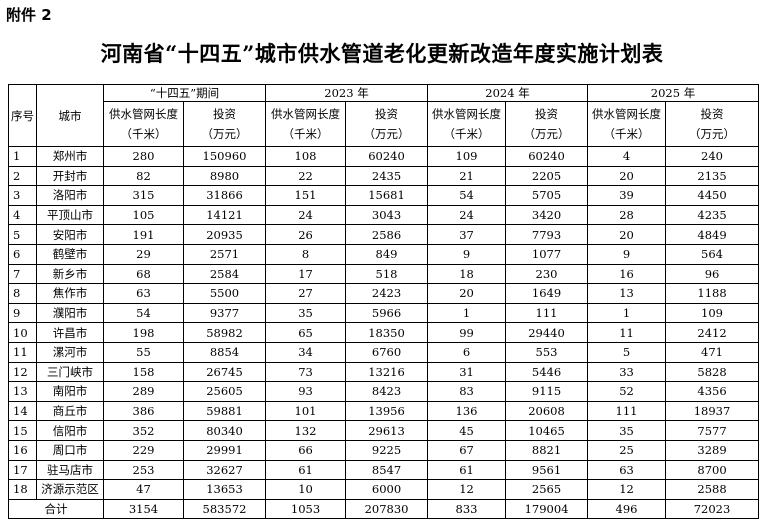  Describe the element at coordinates (467, 352) in the screenshot. I see `value-cell: 6` at that location.